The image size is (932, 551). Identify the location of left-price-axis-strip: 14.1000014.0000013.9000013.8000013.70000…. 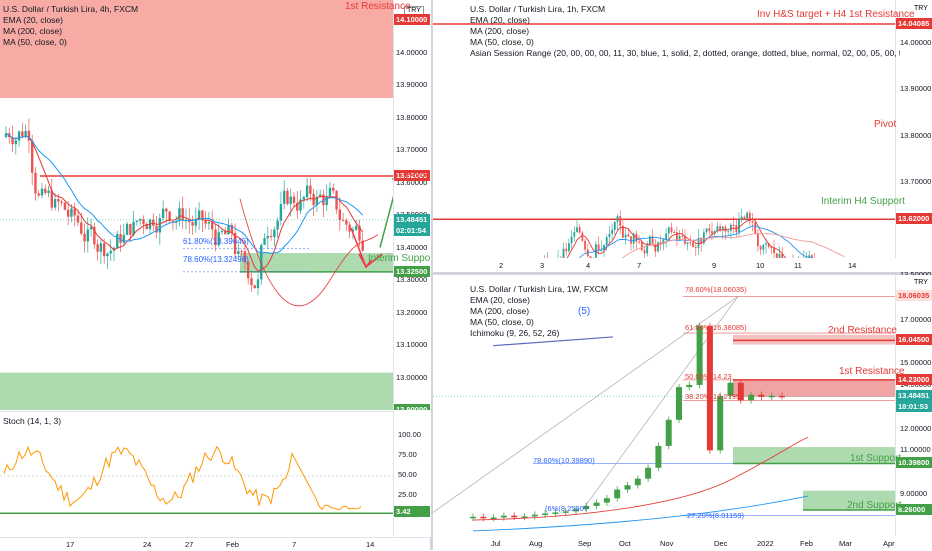
(412, 205).